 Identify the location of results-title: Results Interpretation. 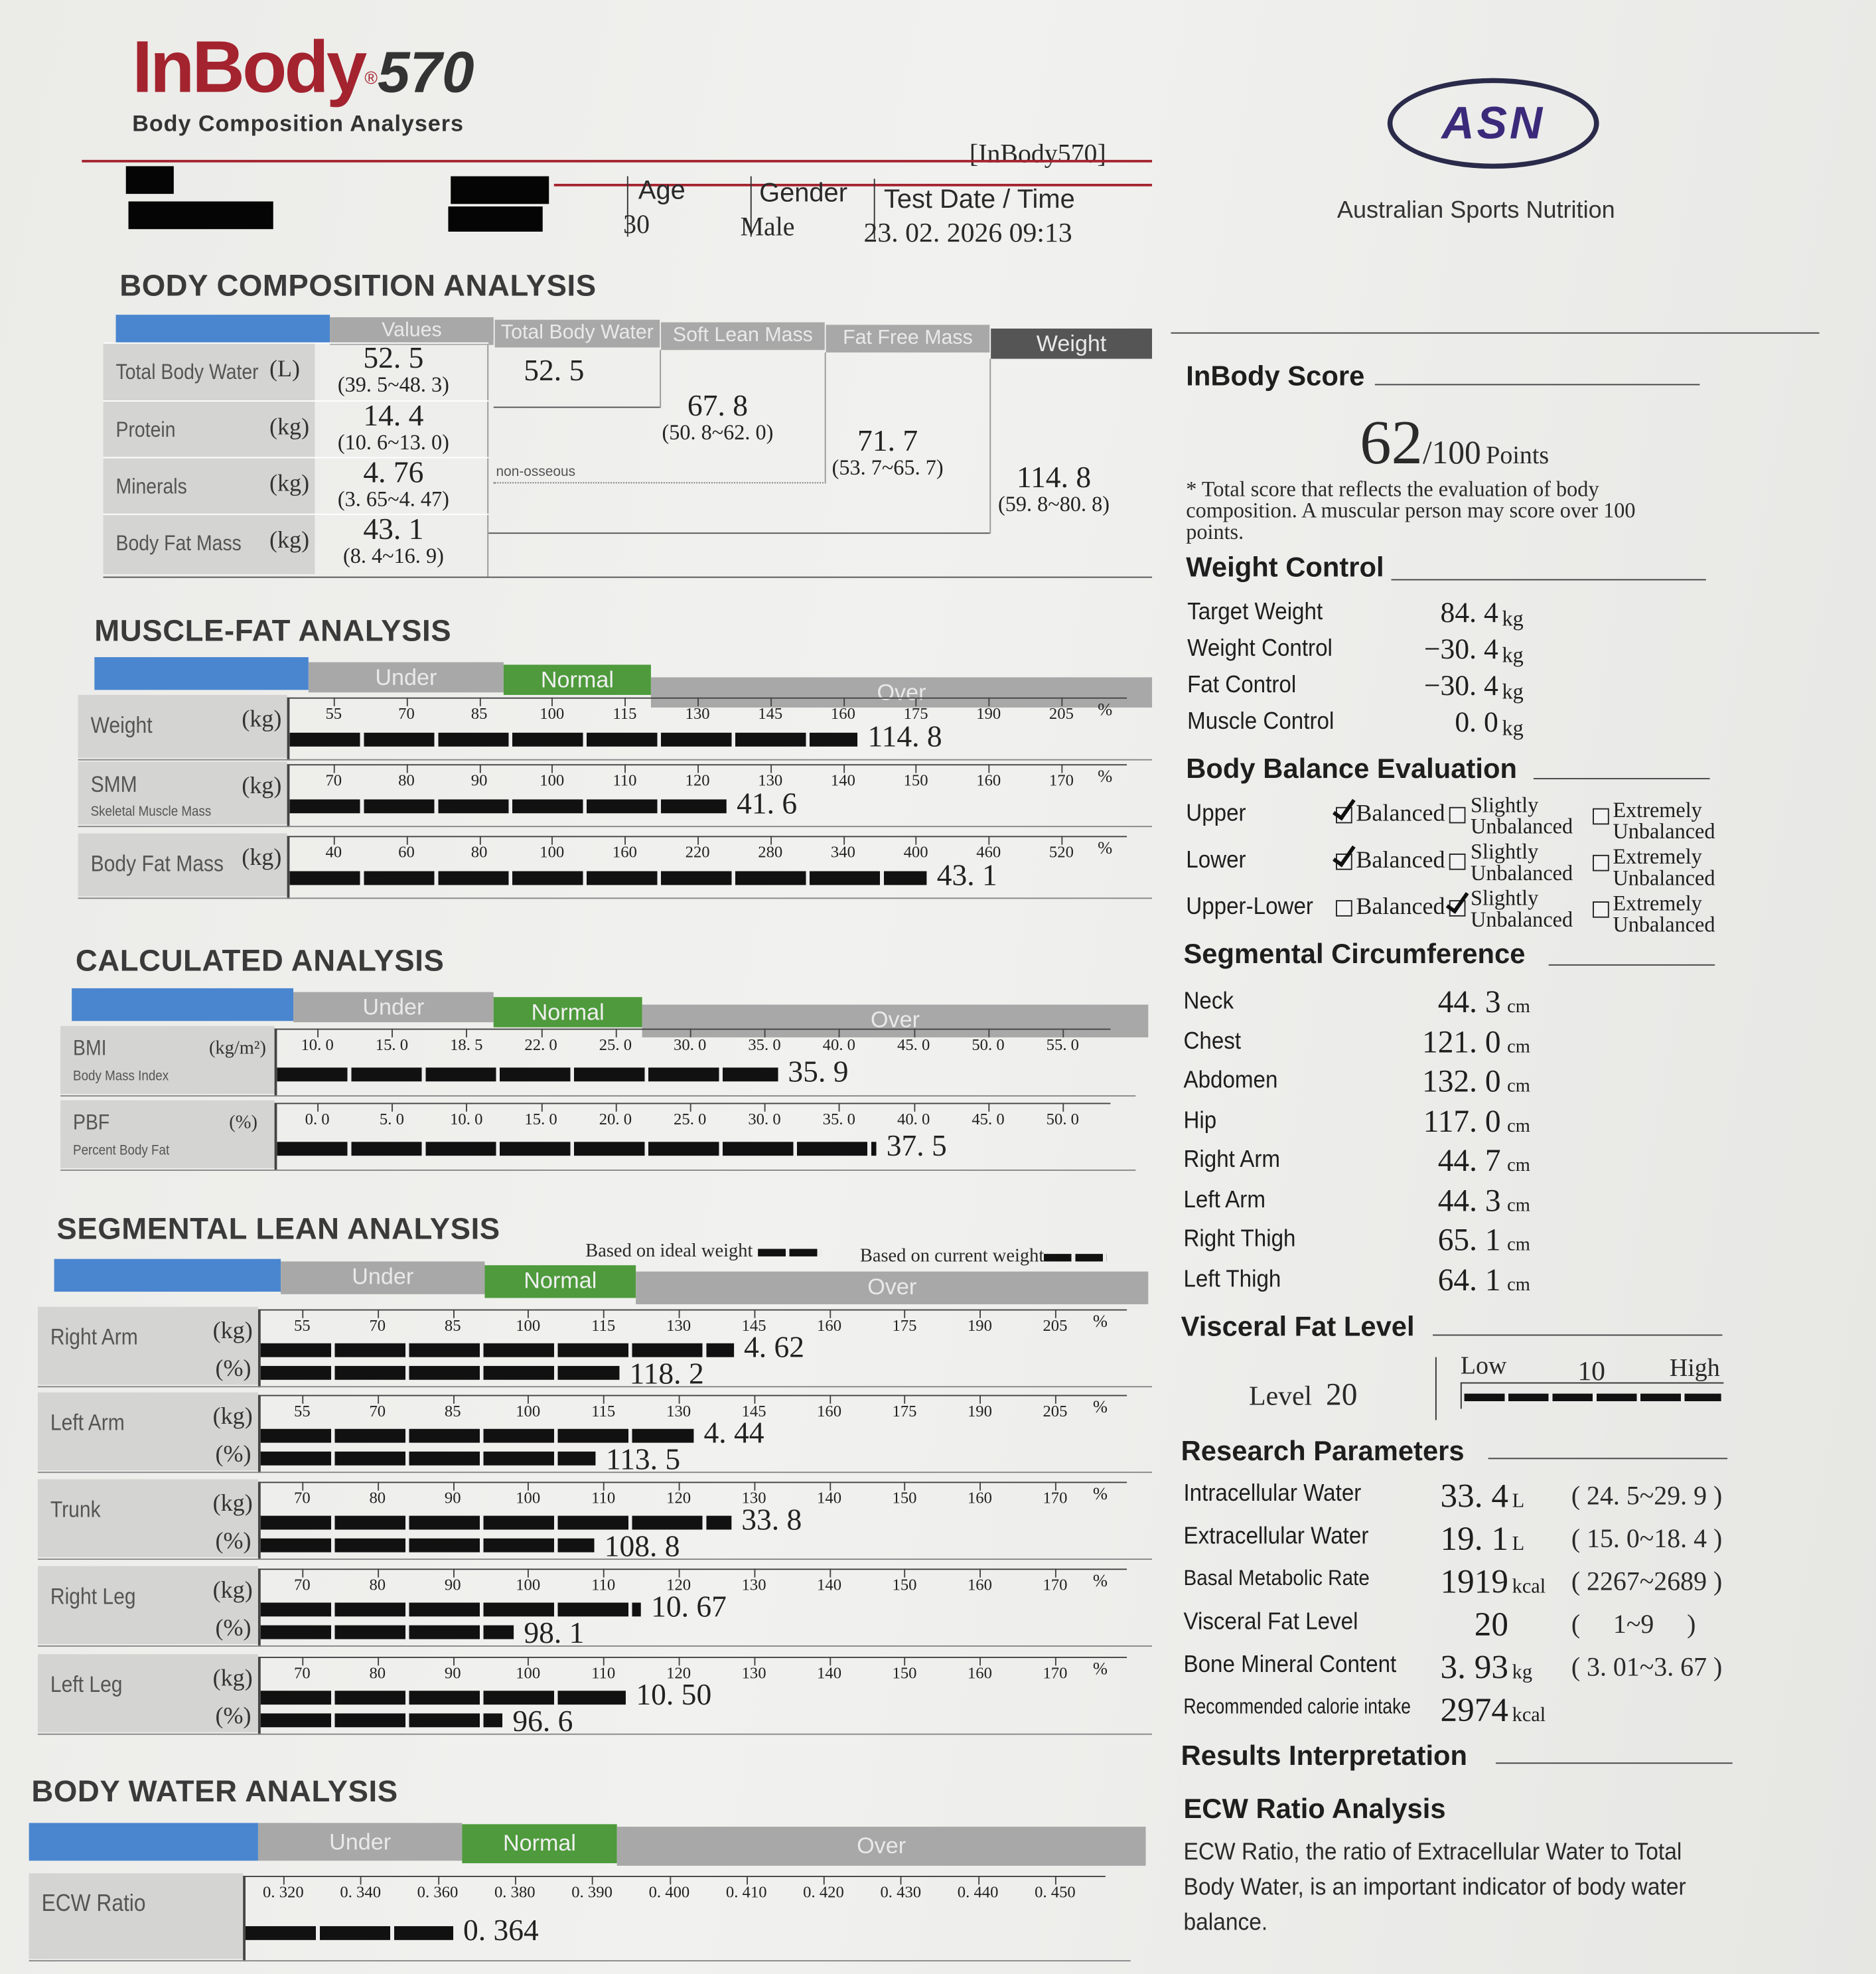
(1325, 1756).